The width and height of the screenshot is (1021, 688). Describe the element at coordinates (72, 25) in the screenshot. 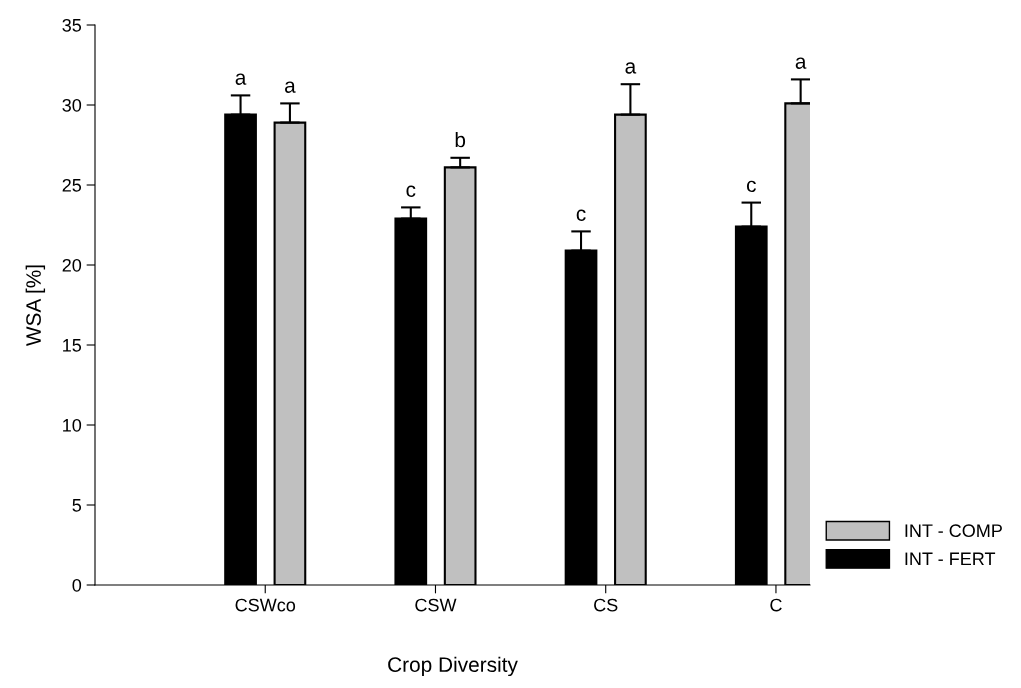

I see `y-tick-label: 35` at that location.